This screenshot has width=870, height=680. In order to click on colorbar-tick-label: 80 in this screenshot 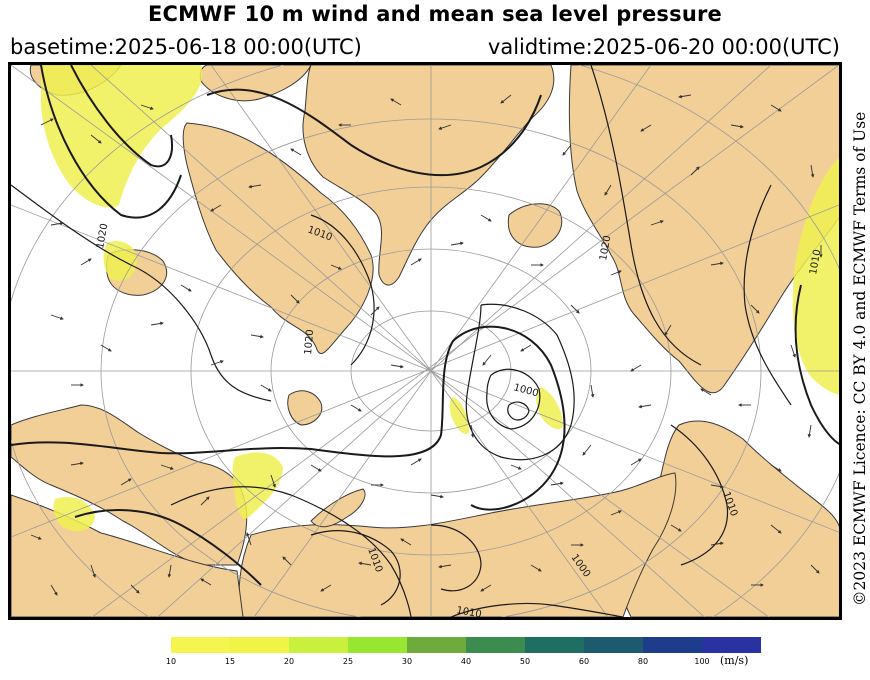, I will do `click(643, 661)`.